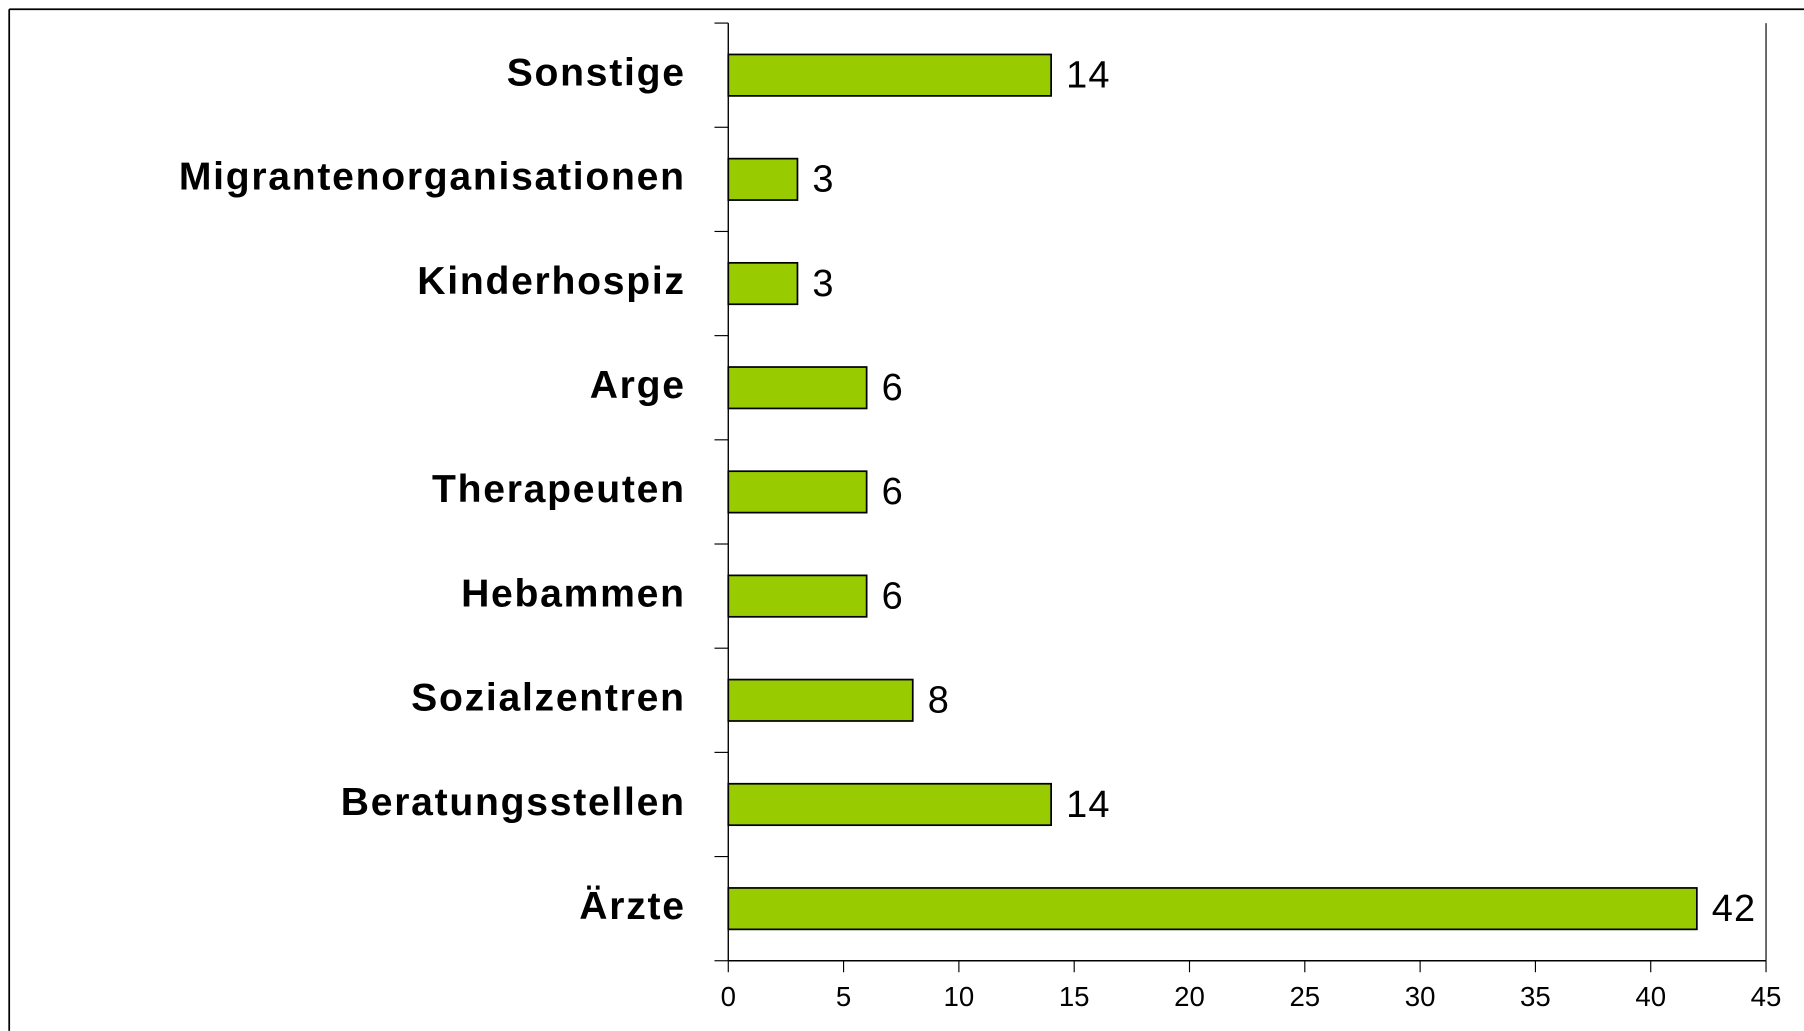  Describe the element at coordinates (1650, 996) in the screenshot. I see `x-tick-label: 40` at that location.